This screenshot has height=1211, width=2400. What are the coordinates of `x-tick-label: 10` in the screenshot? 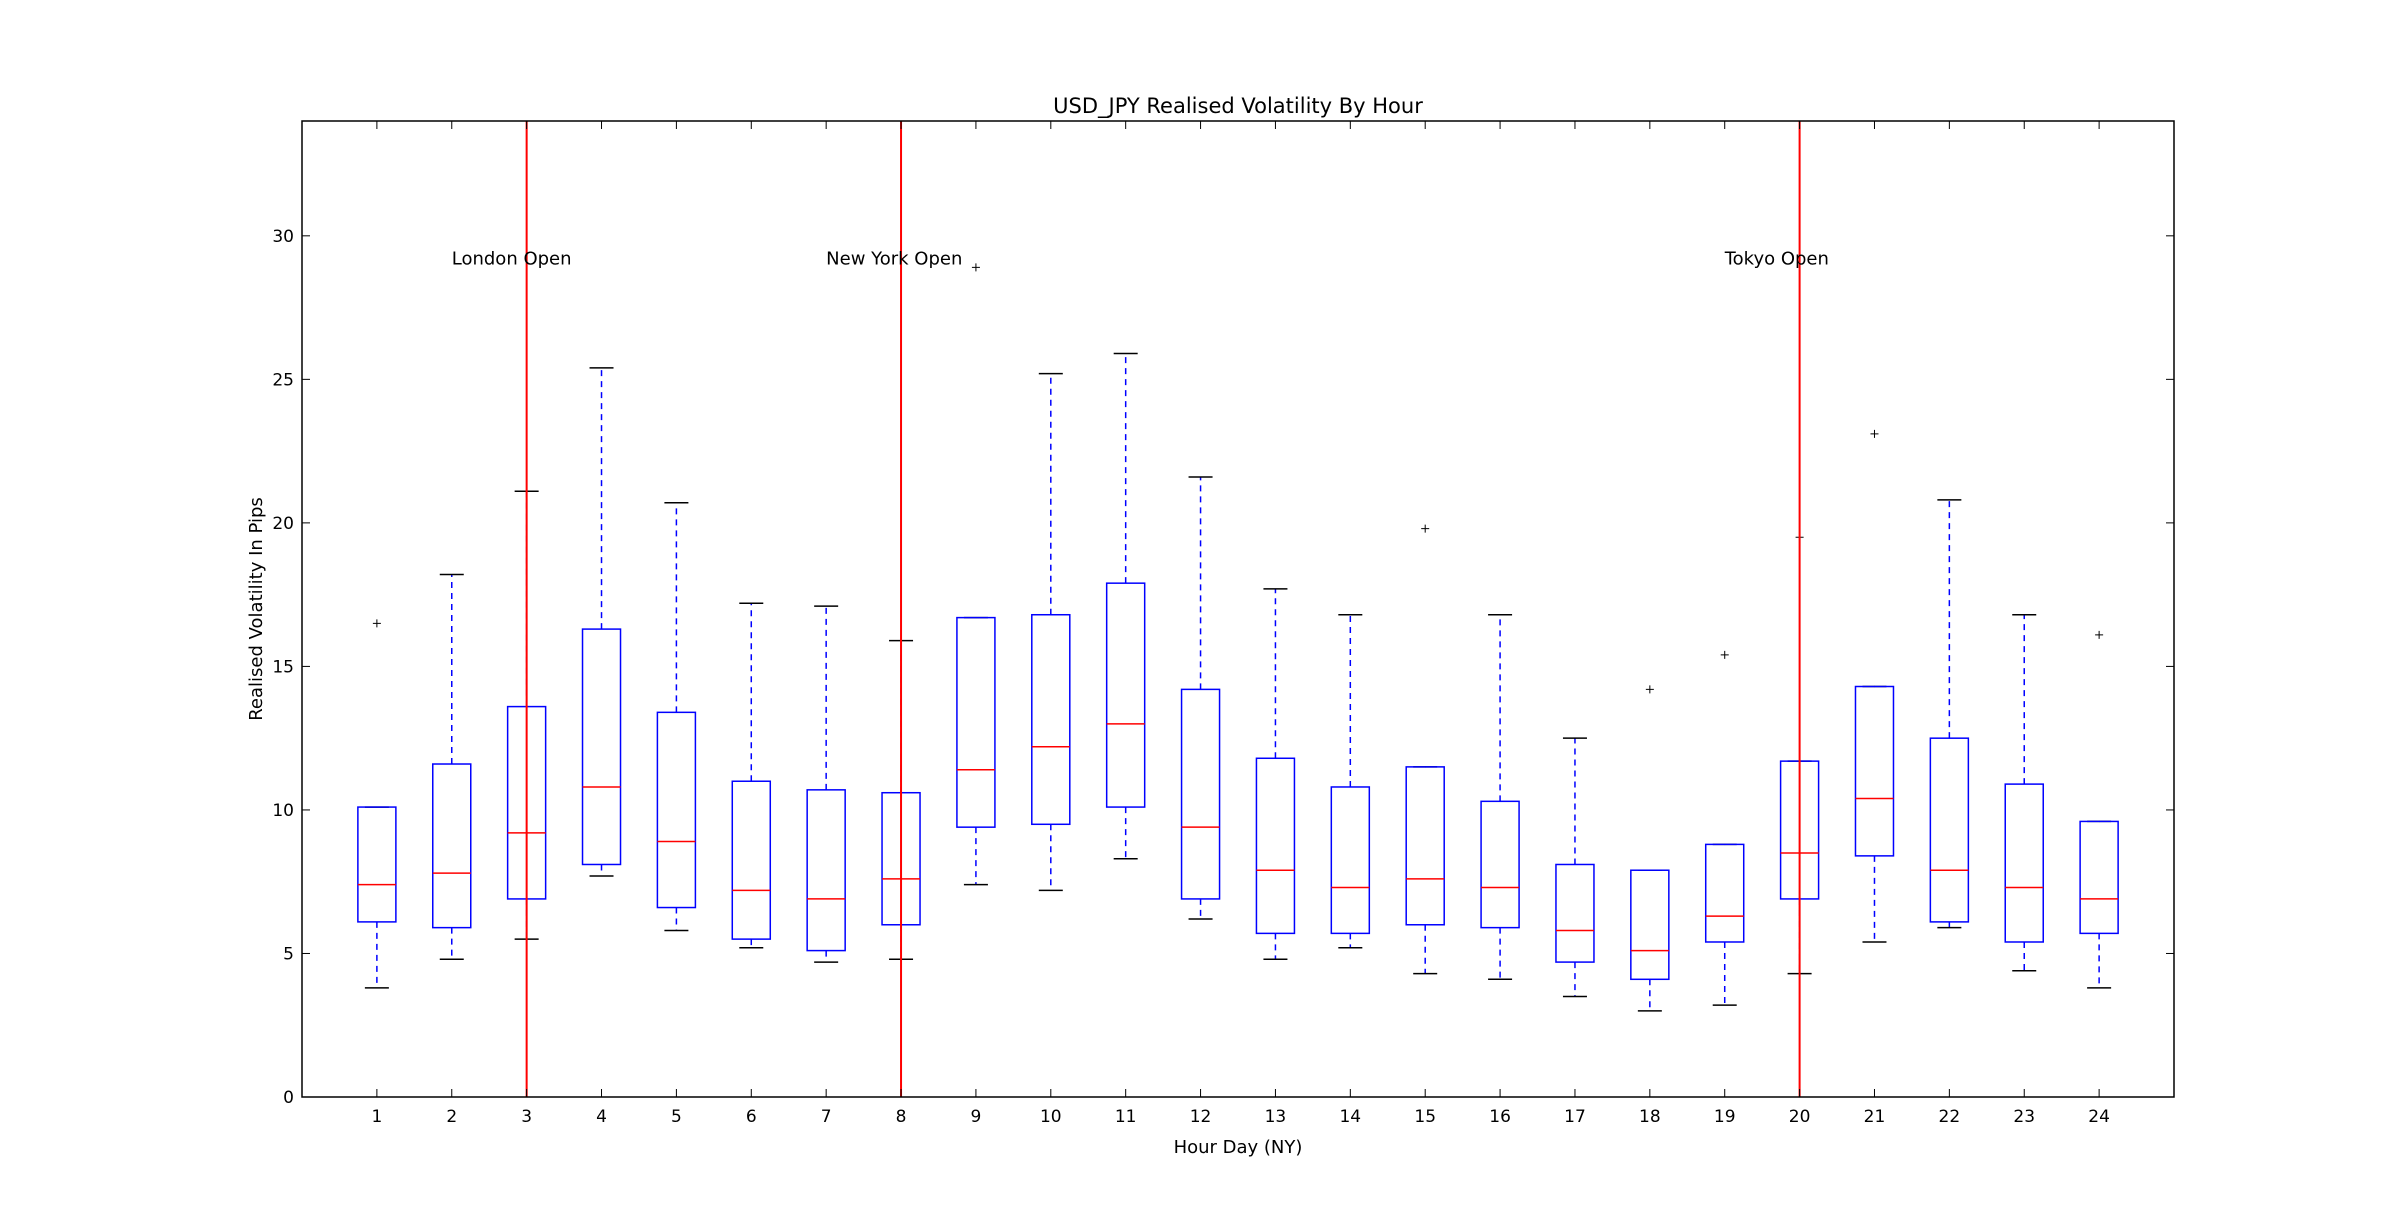 It's located at (1051, 1117).